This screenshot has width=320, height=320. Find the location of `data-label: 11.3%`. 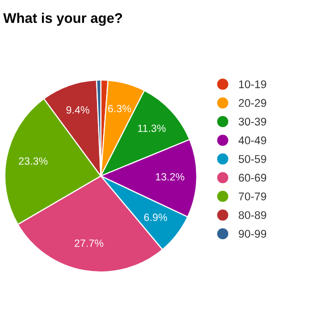

data-label: 11.3% is located at coordinates (152, 128).